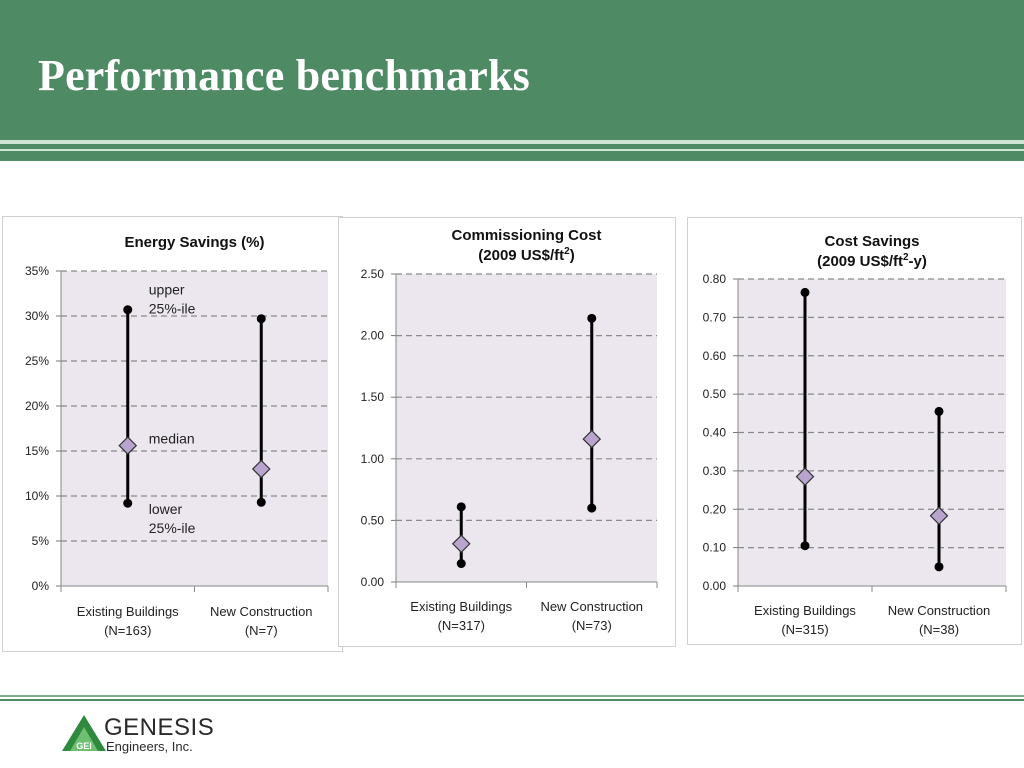 Image resolution: width=1024 pixels, height=768 pixels. I want to click on annotation-lower-2: 25%-ile, so click(172, 528).